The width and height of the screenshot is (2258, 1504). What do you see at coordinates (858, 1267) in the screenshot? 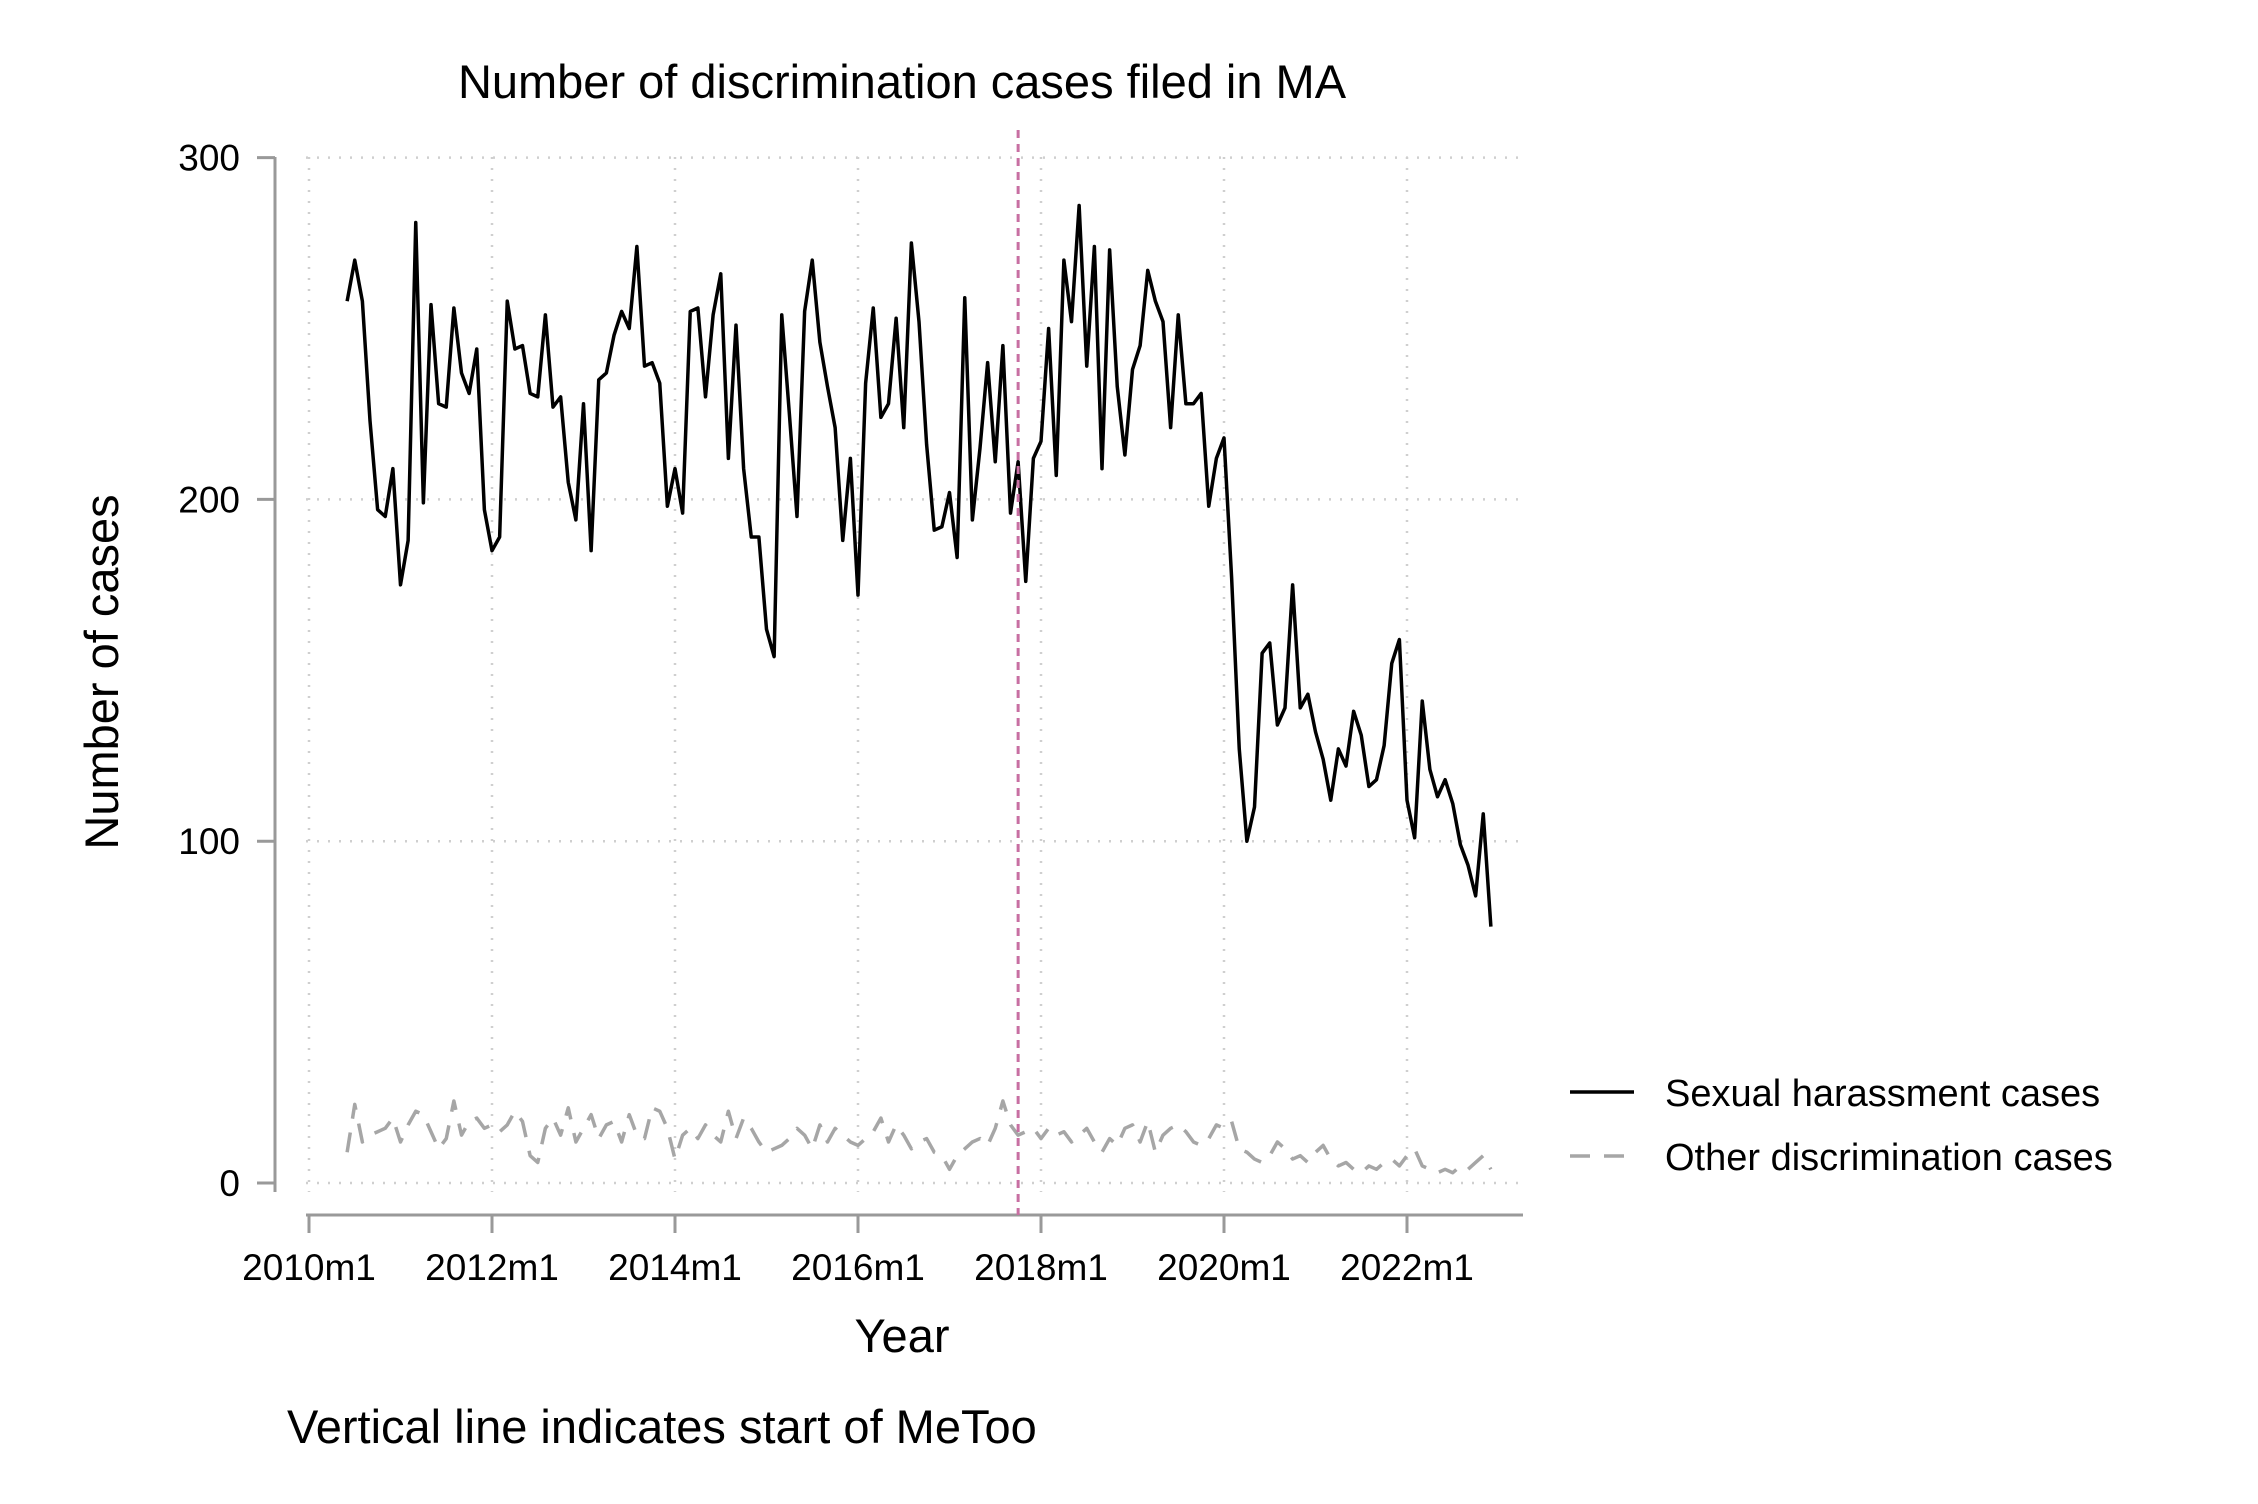
I see `x-tick-label: 2016m1` at bounding box center [858, 1267].